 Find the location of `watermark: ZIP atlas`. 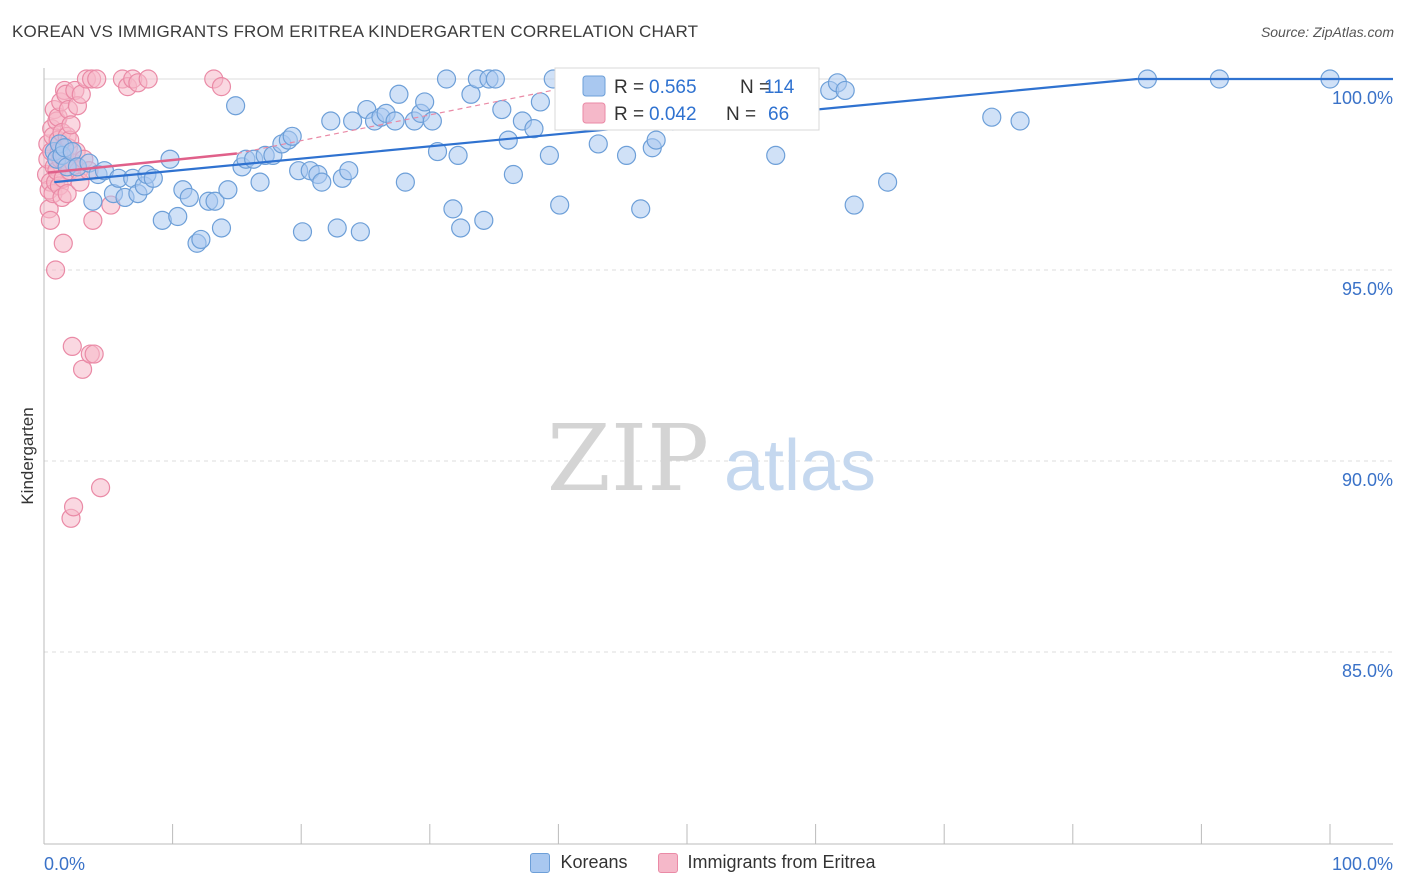

watermark: ZIP atlas is located at coordinates (711, 458).